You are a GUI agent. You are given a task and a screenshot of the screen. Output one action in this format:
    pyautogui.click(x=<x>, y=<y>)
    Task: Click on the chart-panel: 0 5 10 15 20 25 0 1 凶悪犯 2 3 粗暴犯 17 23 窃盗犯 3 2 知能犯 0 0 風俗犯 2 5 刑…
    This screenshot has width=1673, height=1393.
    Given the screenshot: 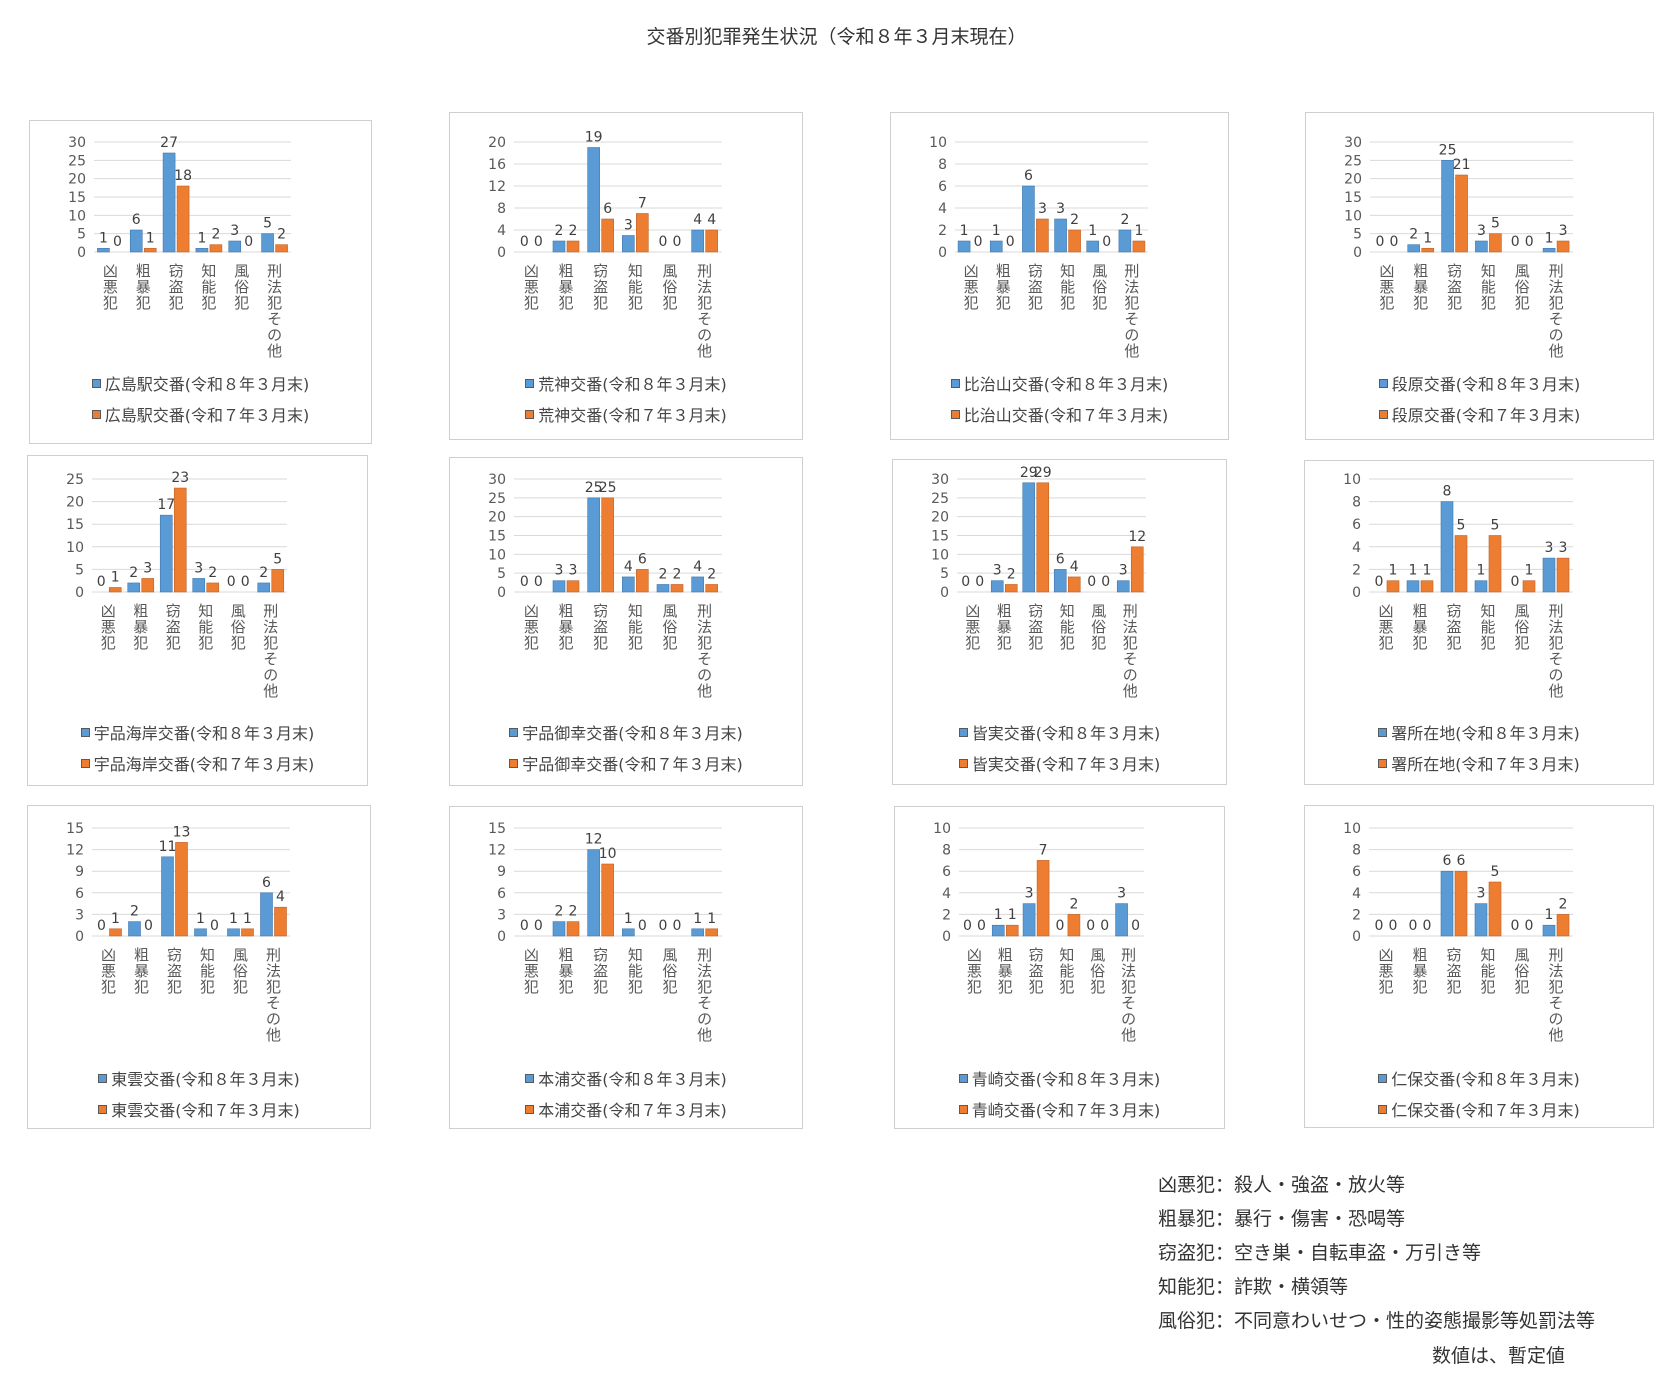 What is the action you would take?
    pyautogui.click(x=197, y=620)
    